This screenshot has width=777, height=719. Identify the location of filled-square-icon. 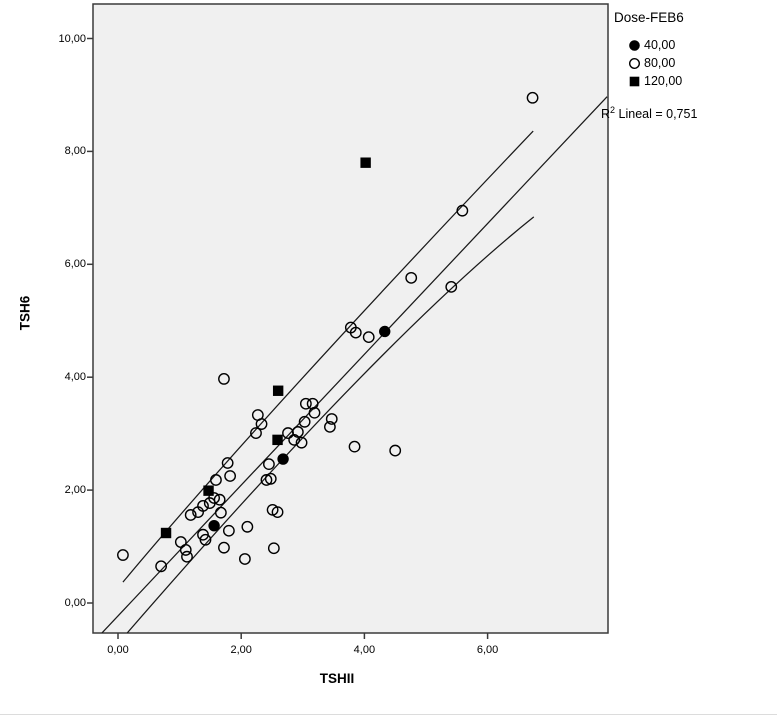
(634, 81).